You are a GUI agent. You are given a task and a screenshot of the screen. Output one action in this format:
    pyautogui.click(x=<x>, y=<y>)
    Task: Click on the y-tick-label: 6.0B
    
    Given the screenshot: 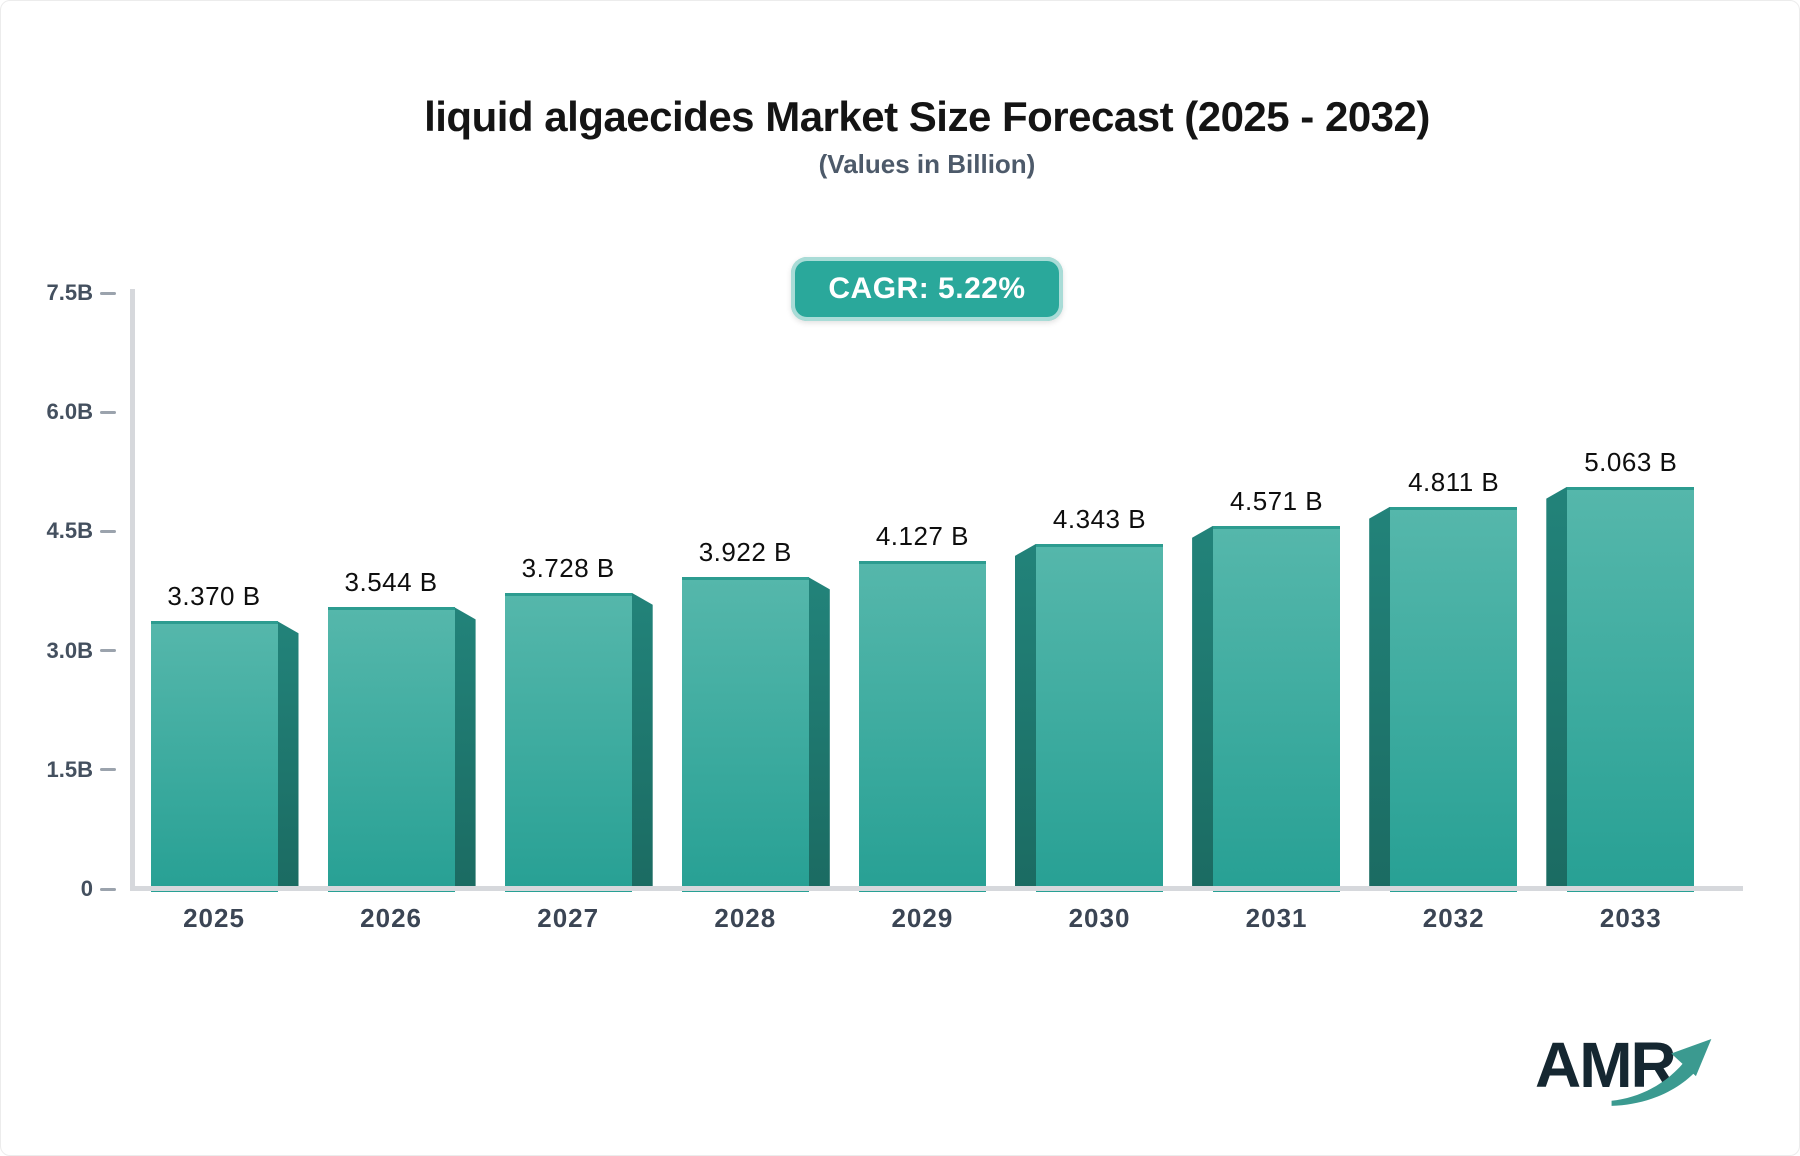 What is the action you would take?
    pyautogui.click(x=69, y=412)
    